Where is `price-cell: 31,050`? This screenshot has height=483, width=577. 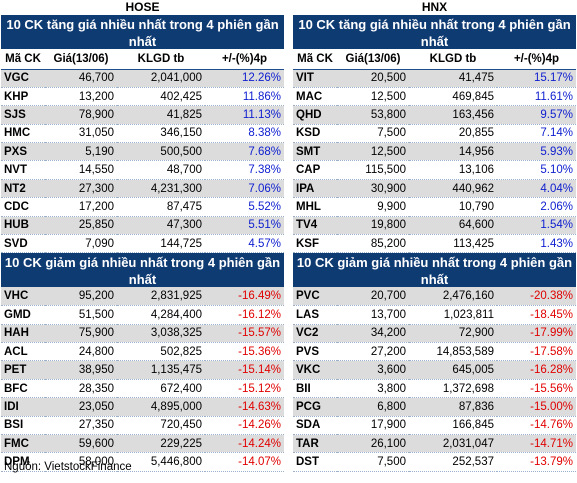 price-cell: 31,050 is located at coordinates (96, 133).